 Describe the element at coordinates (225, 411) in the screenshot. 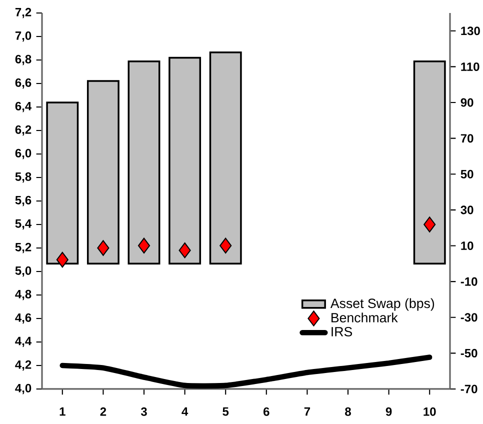

I see `x-tick-label: 5` at that location.